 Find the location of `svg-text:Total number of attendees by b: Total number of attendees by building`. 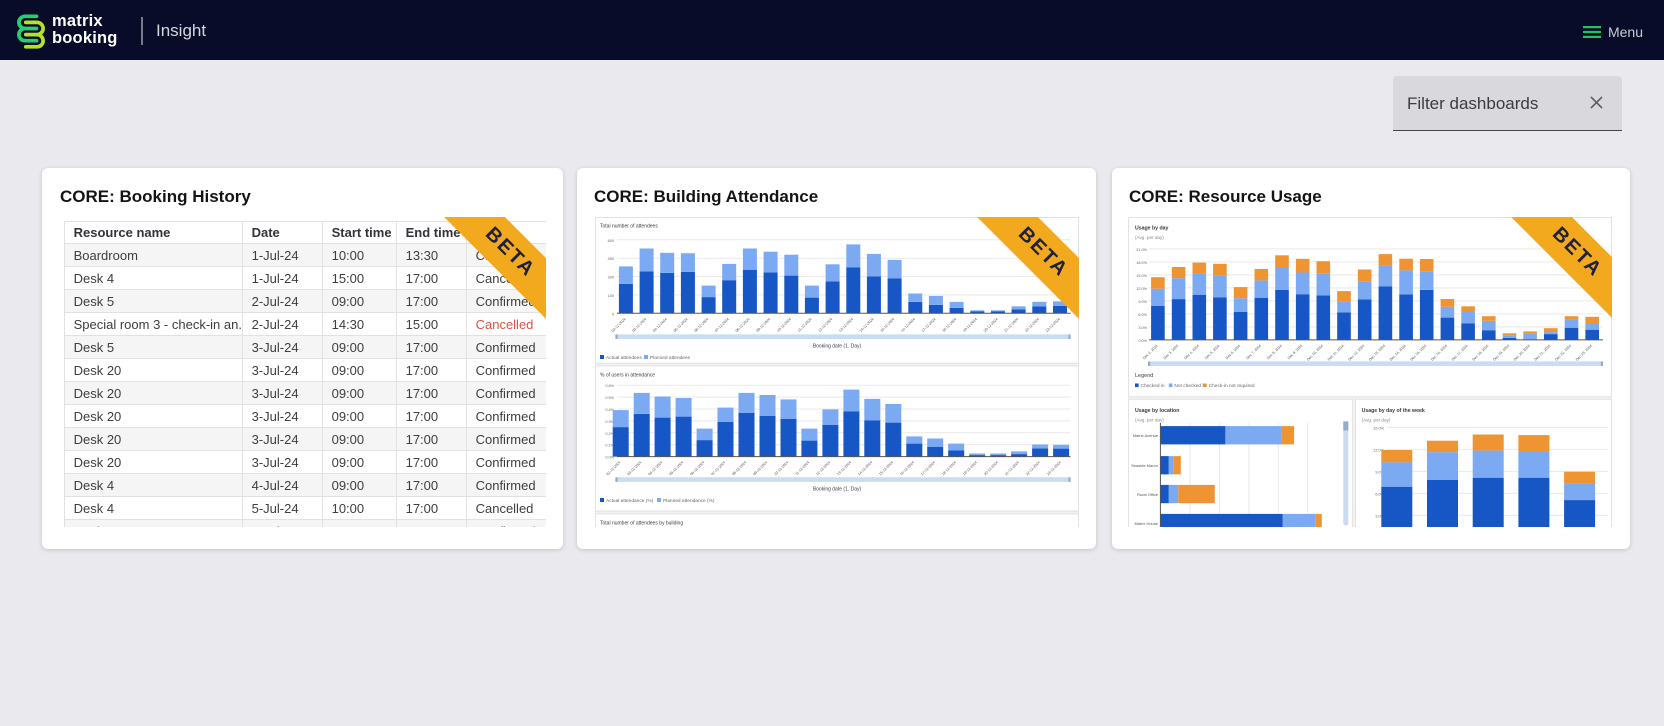

svg-text:Total number of attendees by b: Total number of attendees by building is located at coordinates (641, 524).